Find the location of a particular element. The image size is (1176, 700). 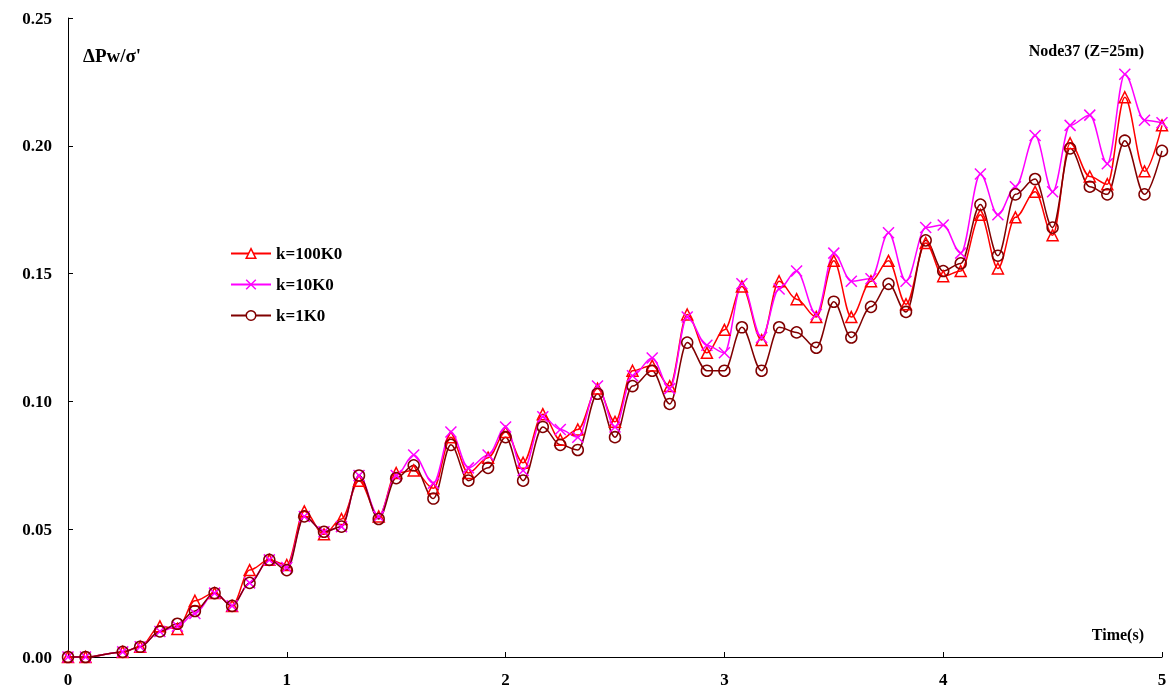

x-tick-label: 1 is located at coordinates (287, 679).